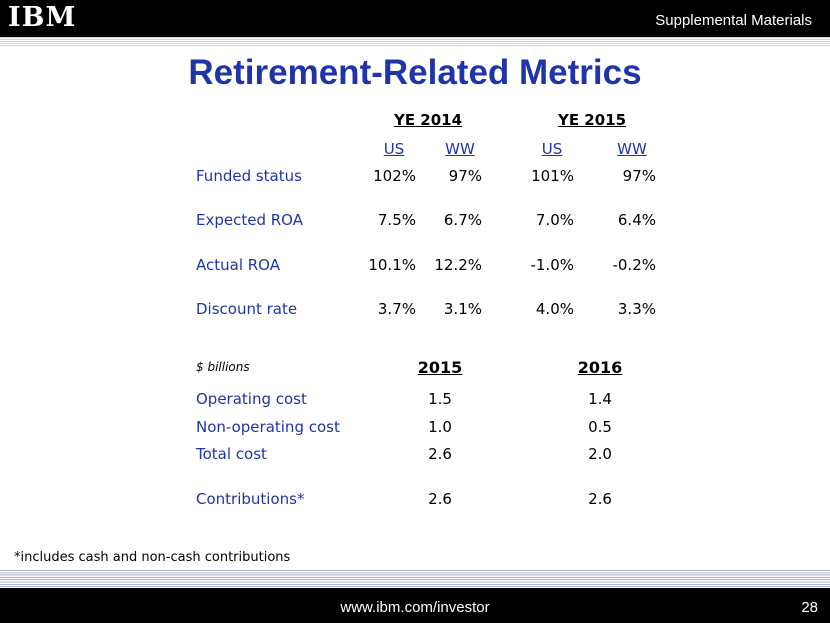  What do you see at coordinates (238, 265) in the screenshot?
I see `row-label: Actual ROA` at bounding box center [238, 265].